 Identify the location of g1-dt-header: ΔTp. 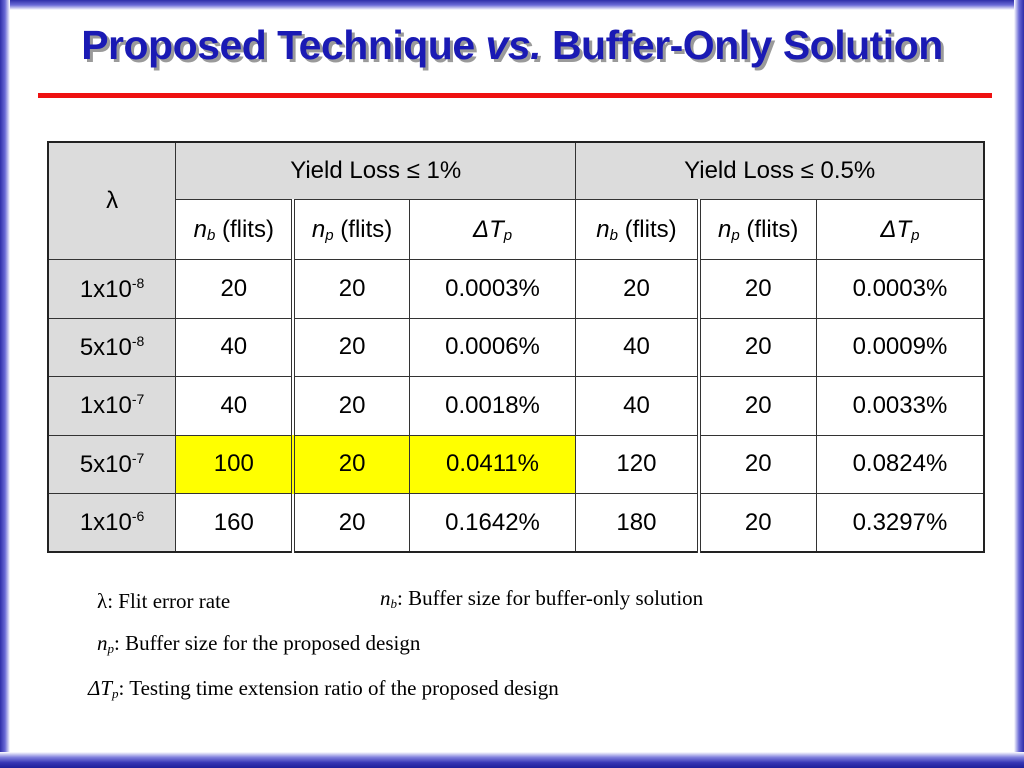
(492, 229).